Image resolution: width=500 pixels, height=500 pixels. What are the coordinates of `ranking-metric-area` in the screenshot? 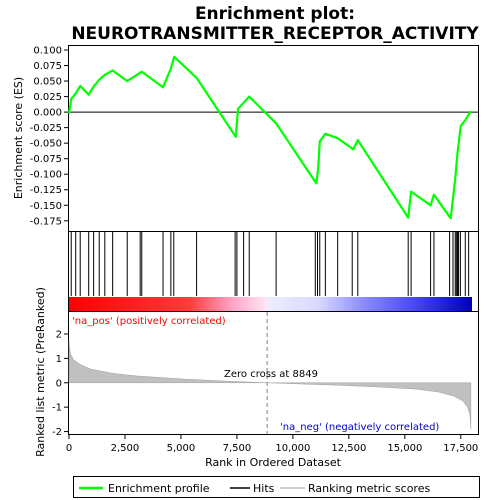 It's located at (270, 385).